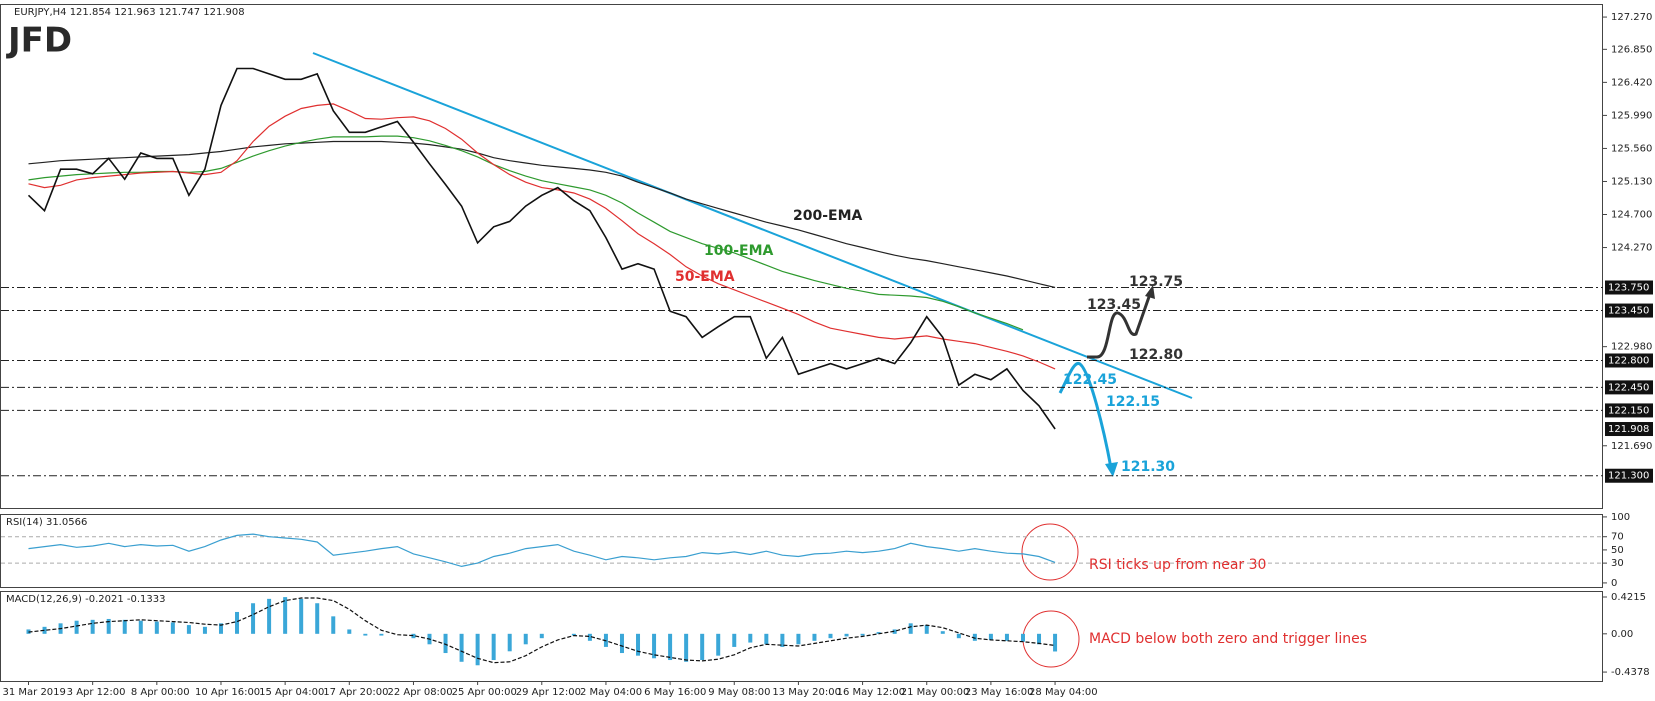  I want to click on signal-line, so click(542, 630).